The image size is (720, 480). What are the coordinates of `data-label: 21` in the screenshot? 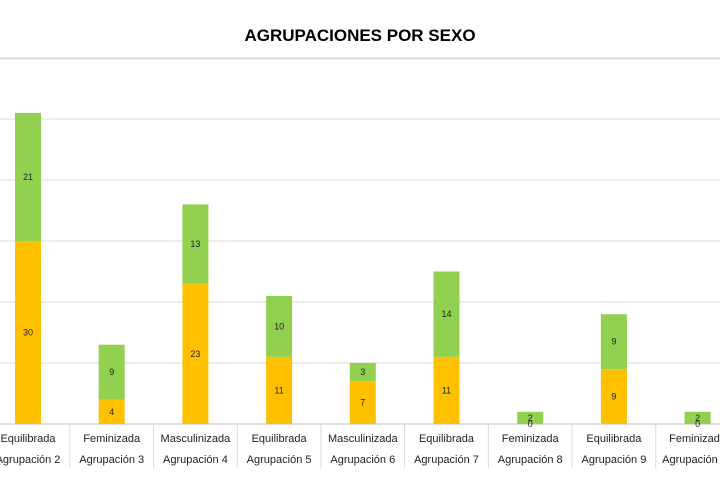 It's located at (28, 177).